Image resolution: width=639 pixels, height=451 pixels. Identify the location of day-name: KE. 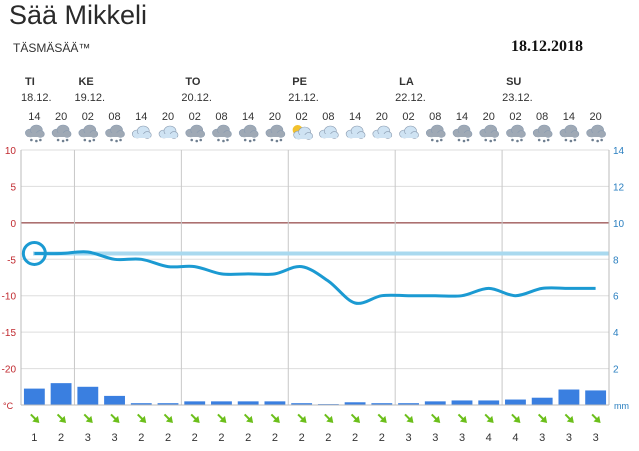
(85, 82).